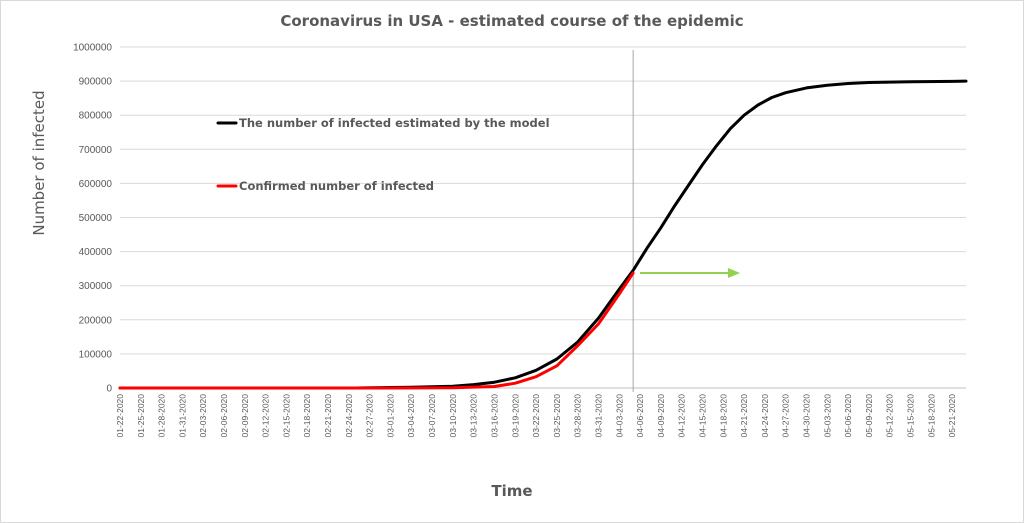  What do you see at coordinates (245, 416) in the screenshot?
I see `x-tick-label: 02-09-2020` at bounding box center [245, 416].